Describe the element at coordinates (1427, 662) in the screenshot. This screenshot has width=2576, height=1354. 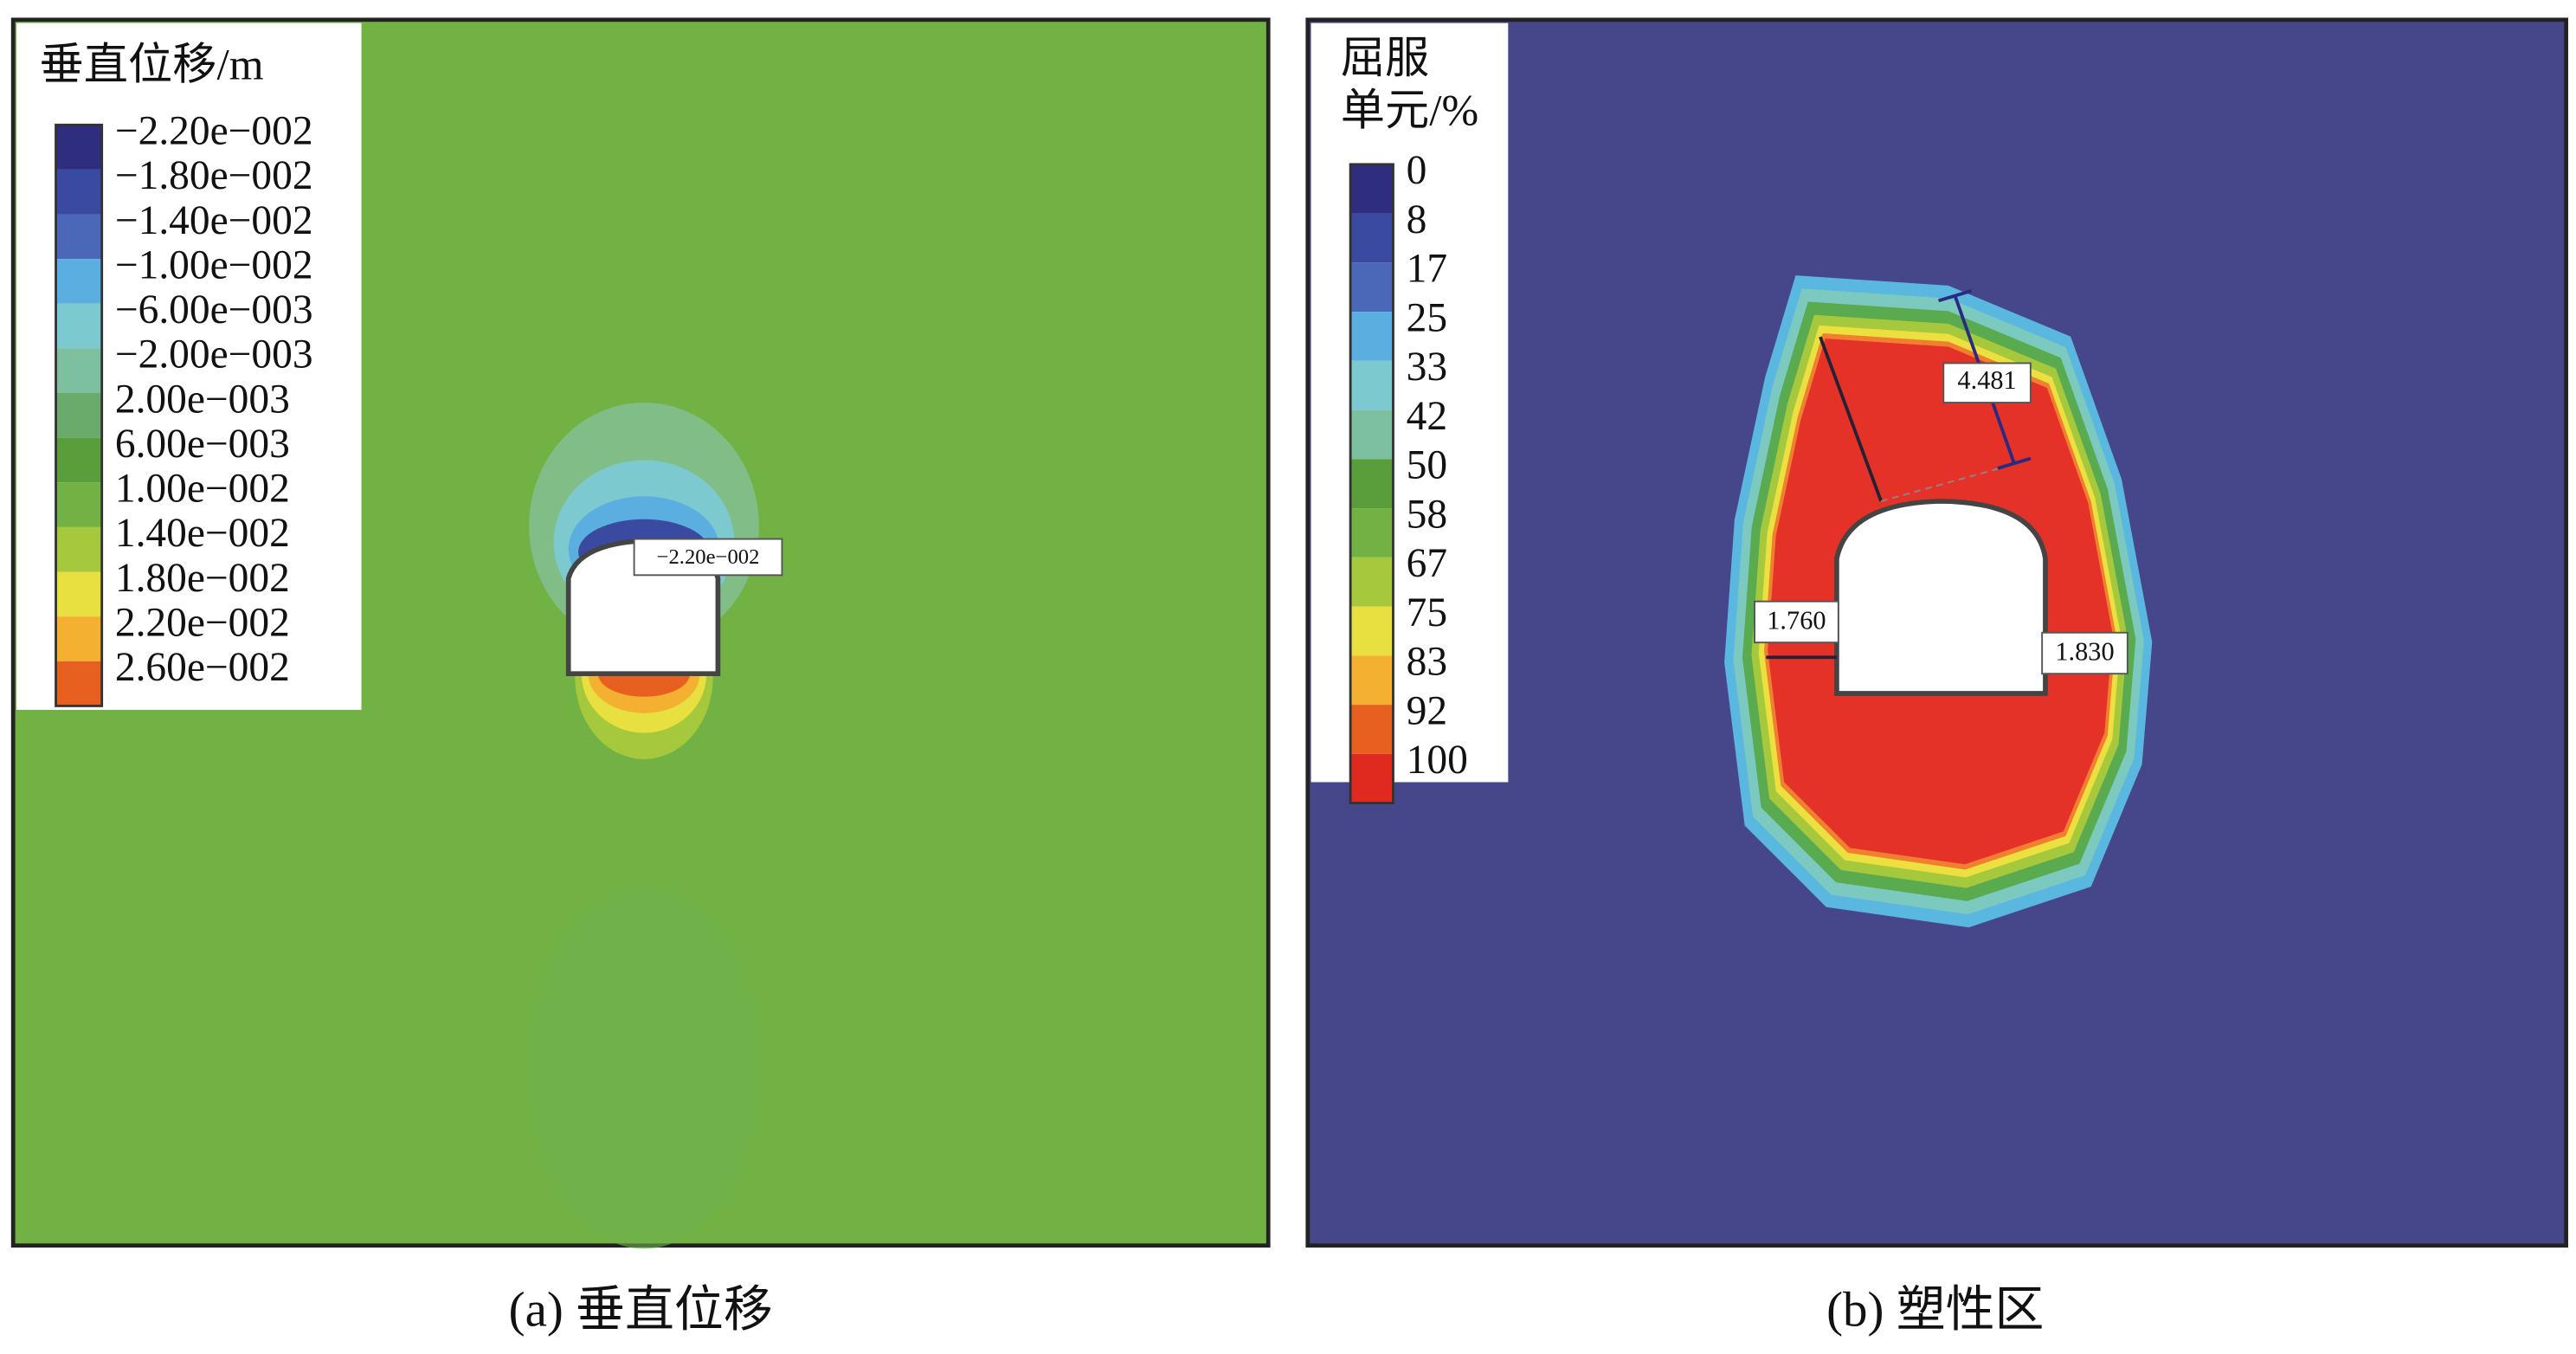
I see `legend-label: 83` at that location.